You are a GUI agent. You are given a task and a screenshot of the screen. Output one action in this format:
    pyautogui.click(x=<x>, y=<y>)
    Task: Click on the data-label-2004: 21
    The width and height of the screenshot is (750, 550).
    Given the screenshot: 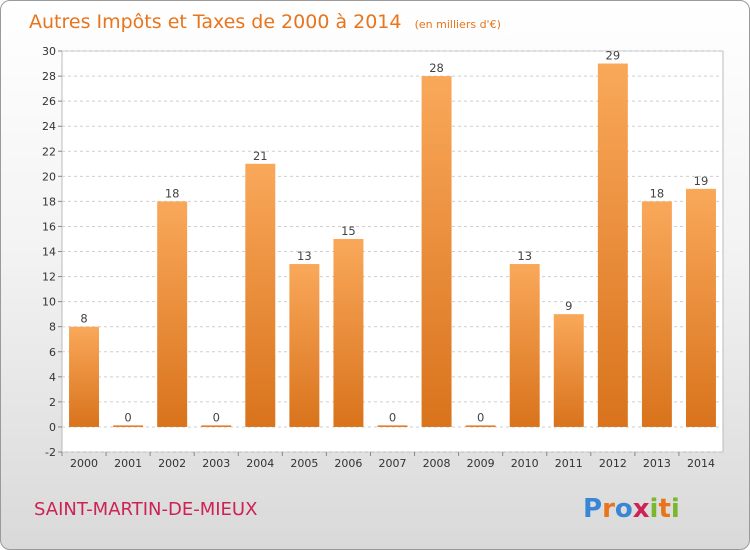 What is the action you would take?
    pyautogui.click(x=260, y=156)
    